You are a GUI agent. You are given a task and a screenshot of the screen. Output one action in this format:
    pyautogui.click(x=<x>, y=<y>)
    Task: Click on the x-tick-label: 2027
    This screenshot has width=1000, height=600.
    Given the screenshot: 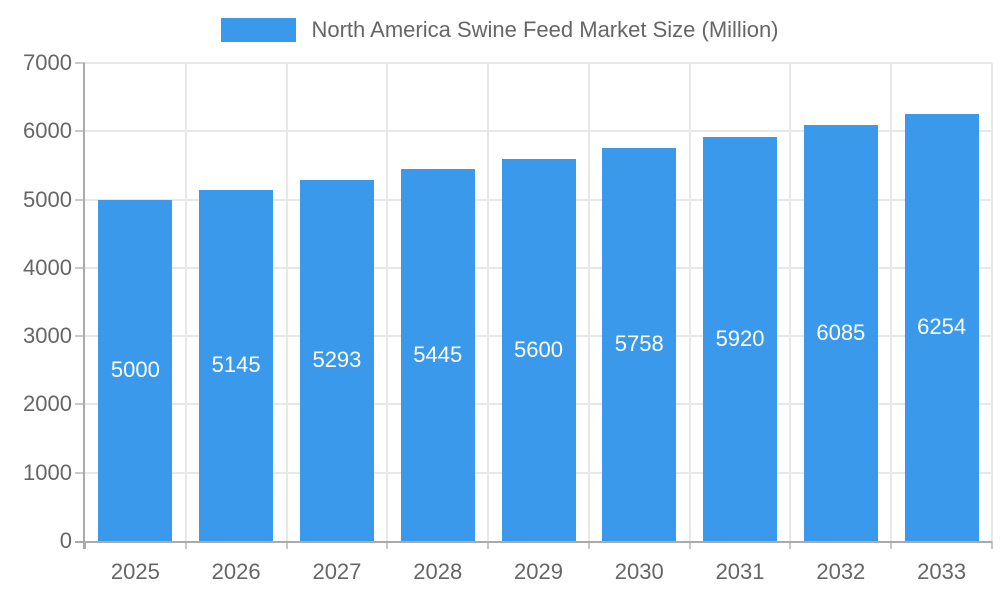 What is the action you would take?
    pyautogui.click(x=337, y=571)
    